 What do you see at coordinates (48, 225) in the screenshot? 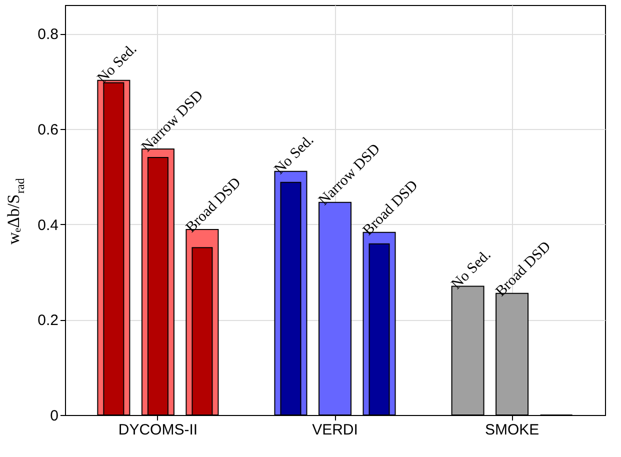
I see `y-tick-label: 0.4` at bounding box center [48, 225].